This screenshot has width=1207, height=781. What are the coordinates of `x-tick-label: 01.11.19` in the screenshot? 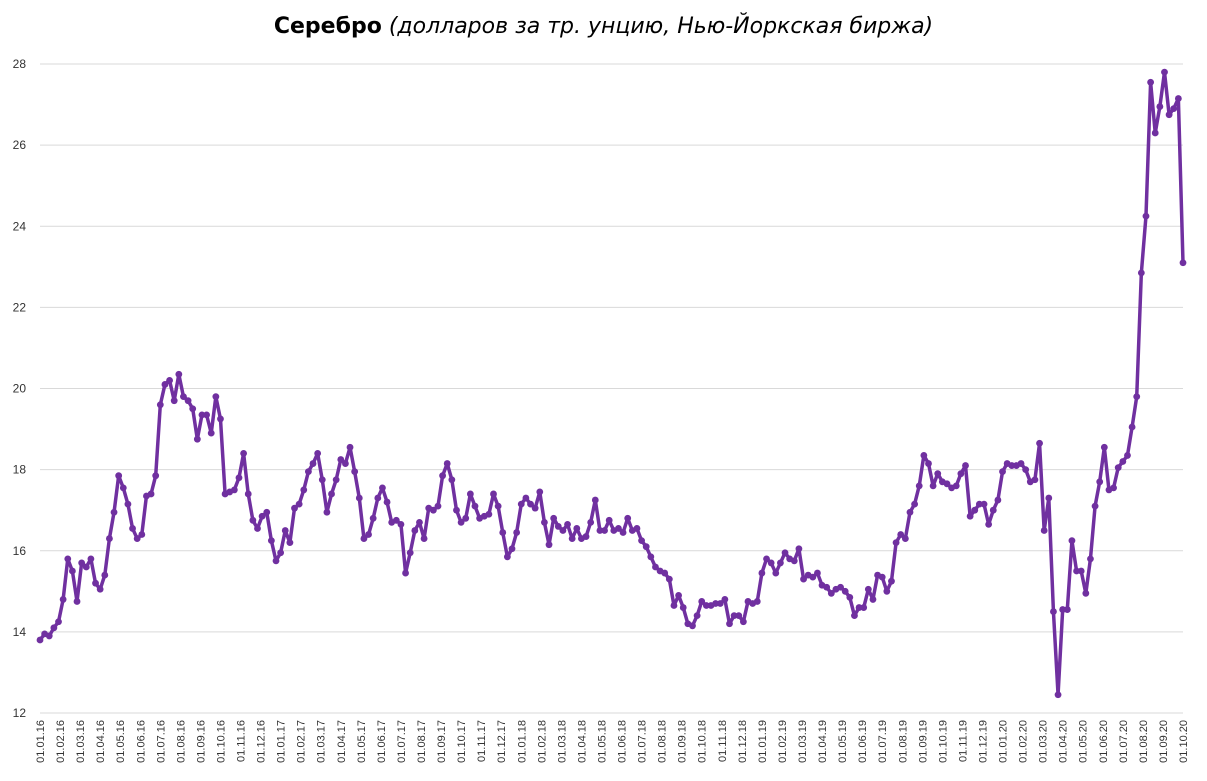 It's located at (963, 741).